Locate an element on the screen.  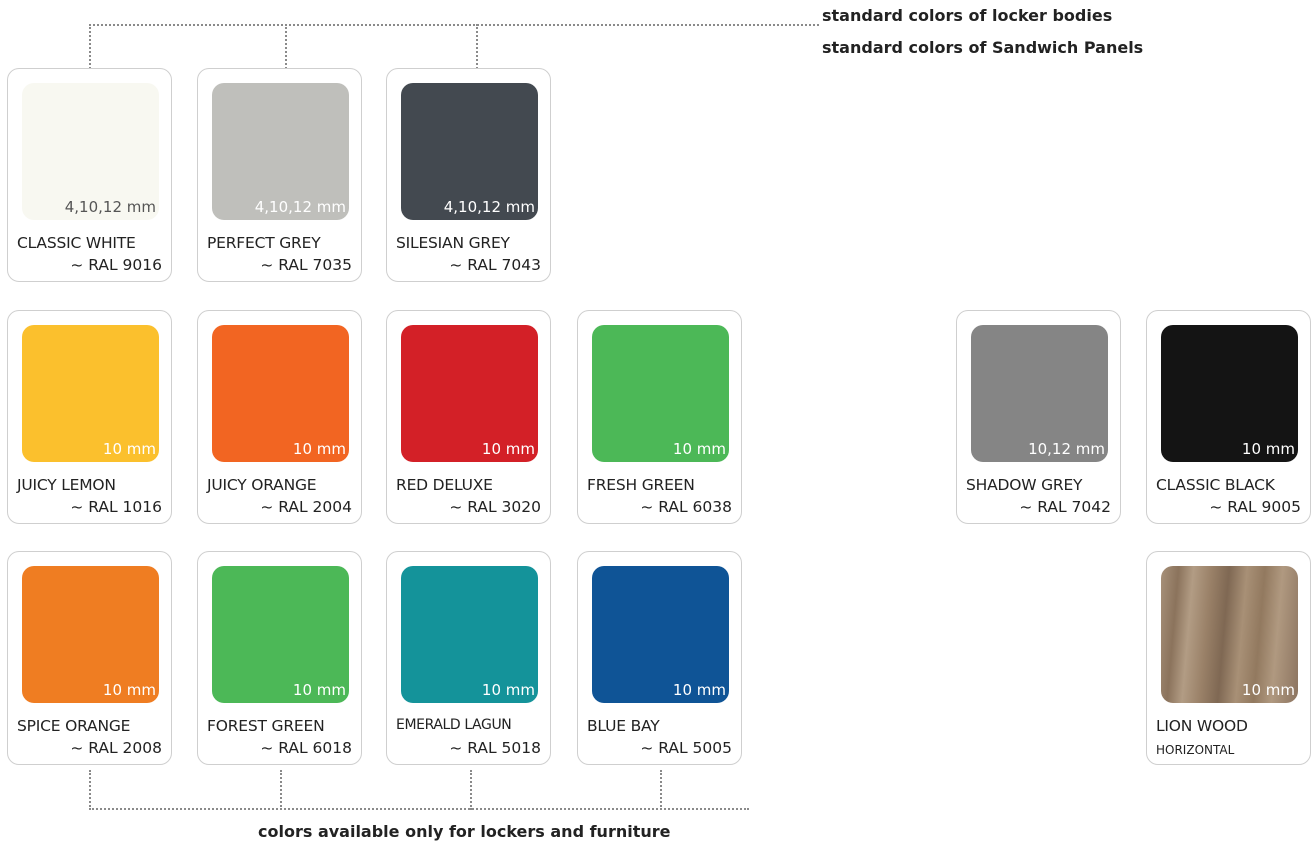
ral-code: ~ RAL 7042 is located at coordinates (1065, 507).